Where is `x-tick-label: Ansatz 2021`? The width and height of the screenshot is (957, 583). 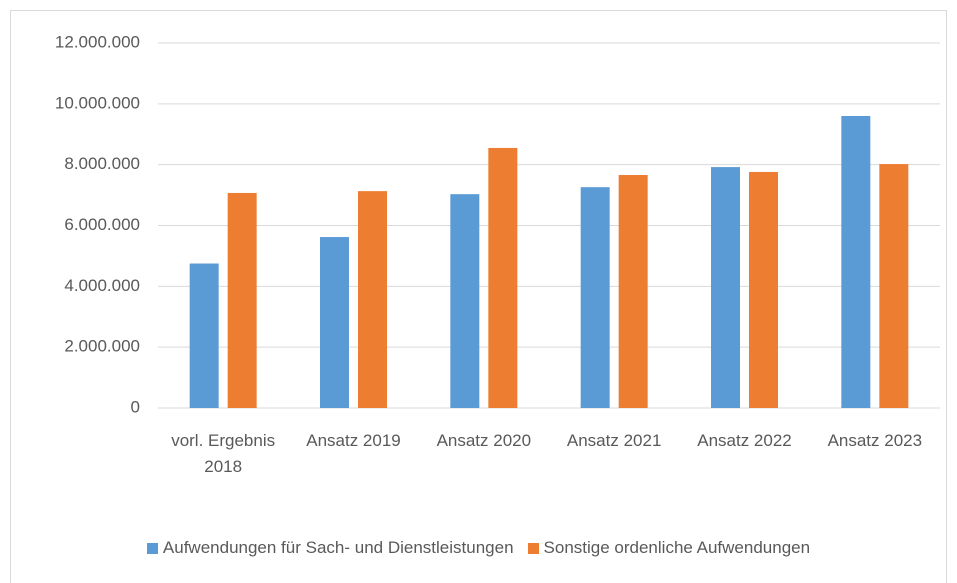 x-tick-label: Ansatz 2021 is located at coordinates (614, 440).